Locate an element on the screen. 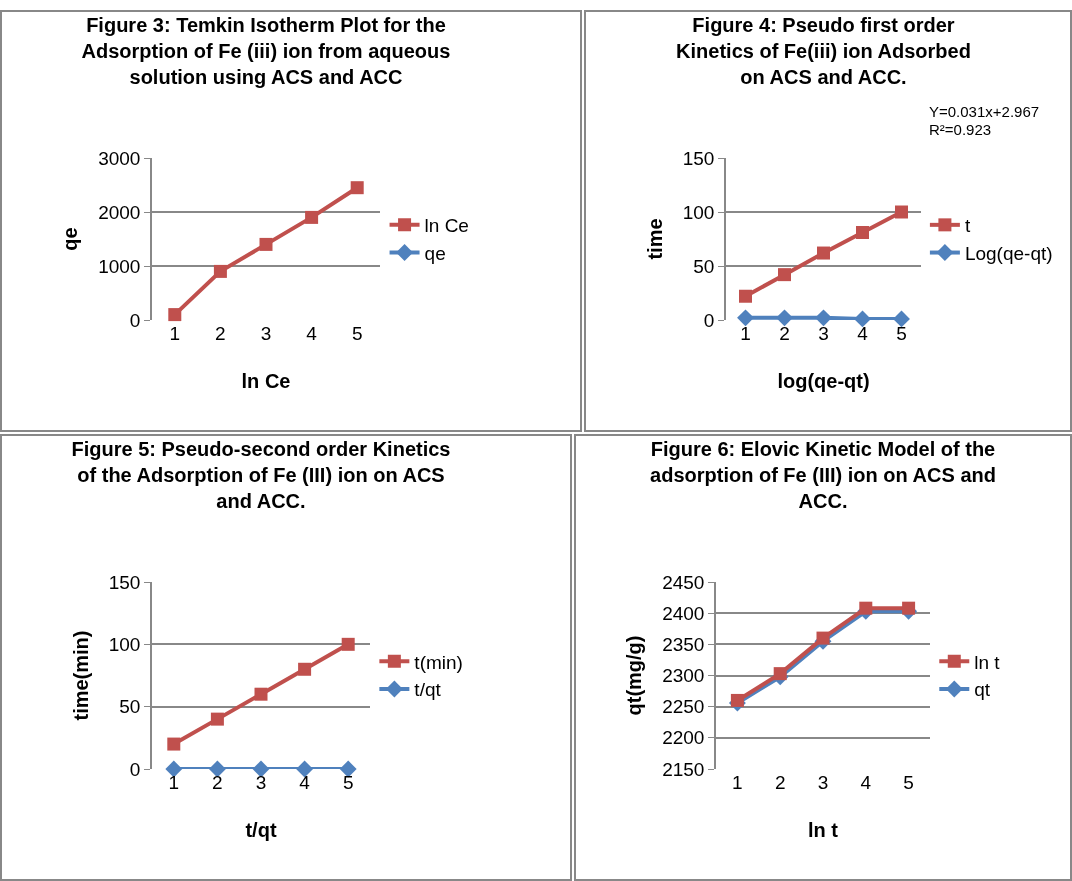 The height and width of the screenshot is (881, 1072). y-axis-title: qt(mg/g) is located at coordinates (634, 675).